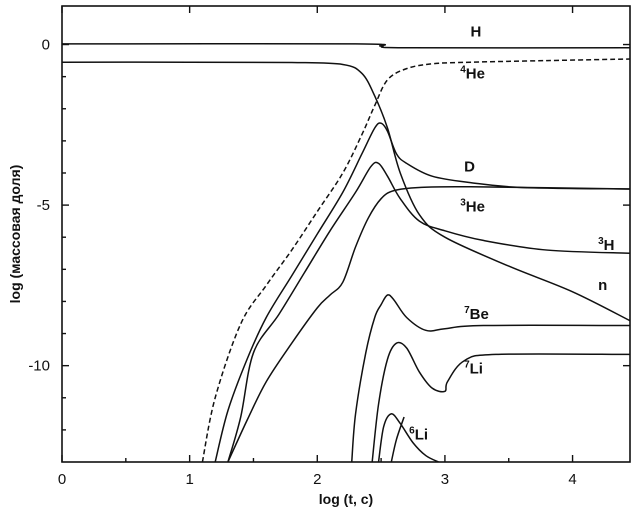 The height and width of the screenshot is (520, 640). I want to click on series-label-superscript: 4, so click(463, 69).